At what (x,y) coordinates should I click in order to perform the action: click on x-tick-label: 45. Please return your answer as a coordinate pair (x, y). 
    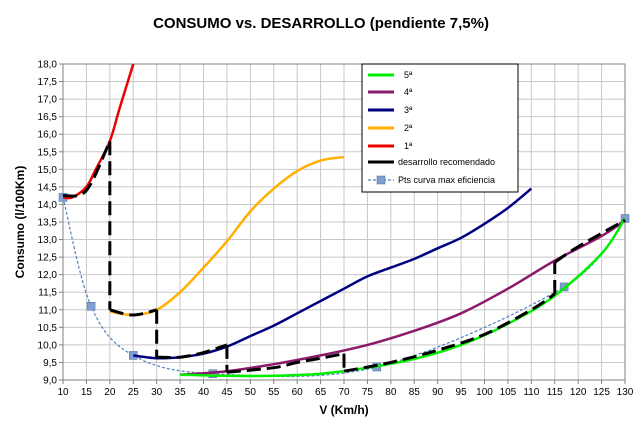
    Looking at the image, I should click on (227, 392).